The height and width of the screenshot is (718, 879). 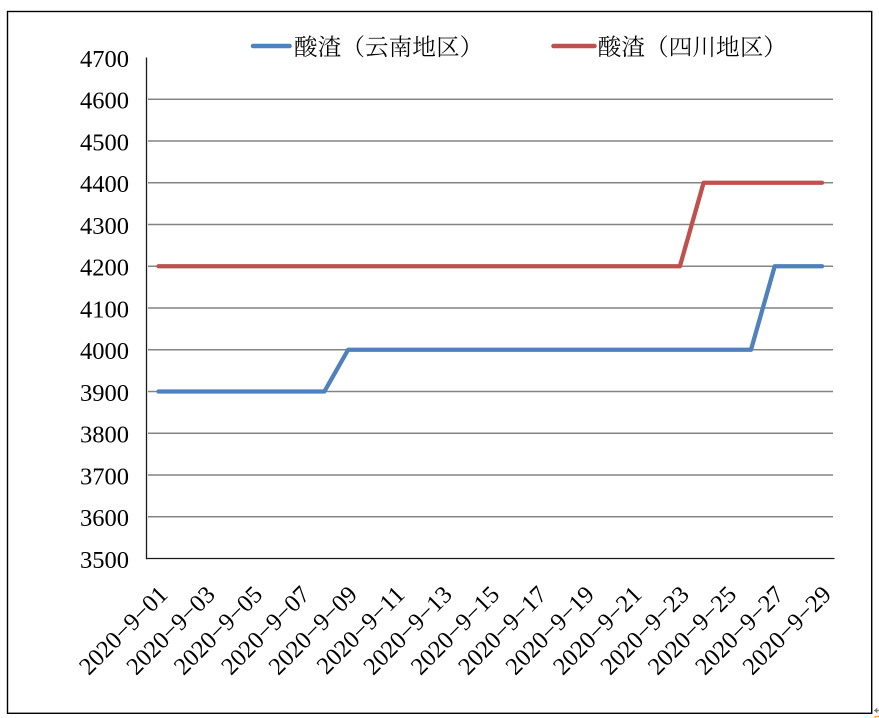 What do you see at coordinates (104, 518) in the screenshot?
I see `svg-text: 3600` at bounding box center [104, 518].